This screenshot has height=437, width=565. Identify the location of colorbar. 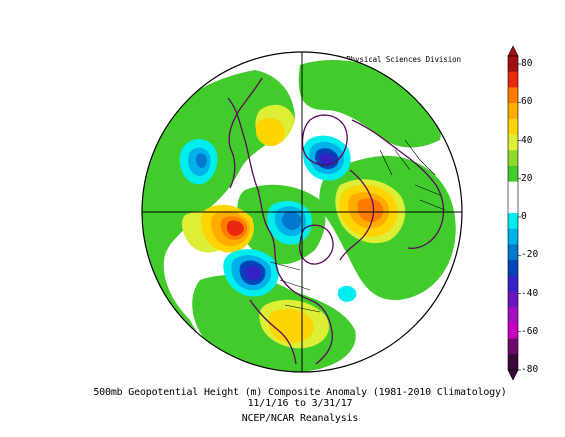
(514, 213).